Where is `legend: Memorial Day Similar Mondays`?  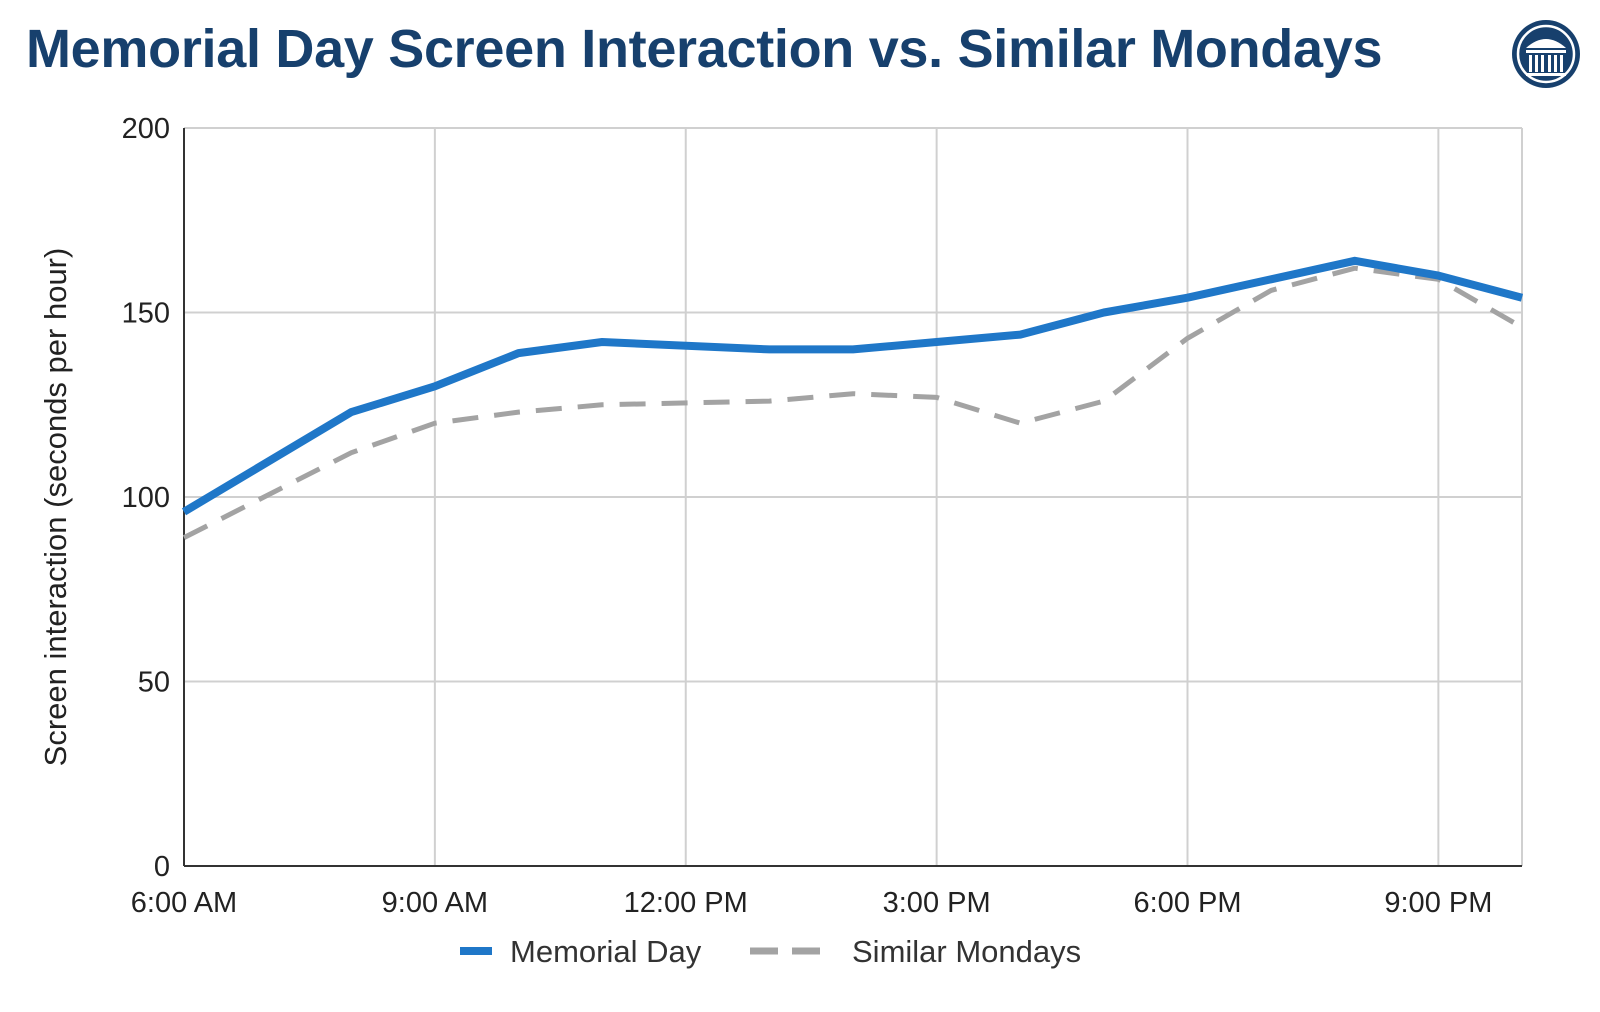
legend: Memorial Day Similar Mondays is located at coordinates (770, 951).